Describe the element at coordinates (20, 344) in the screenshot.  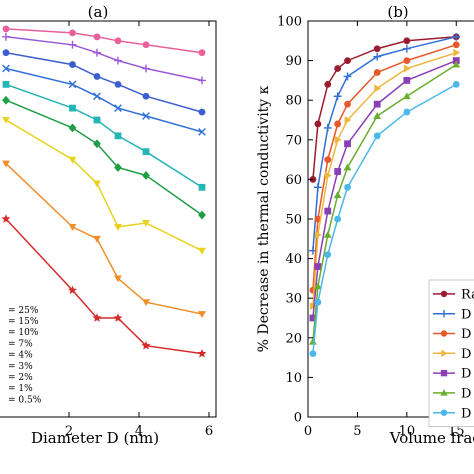
I see `legend-label: = 7%` at that location.